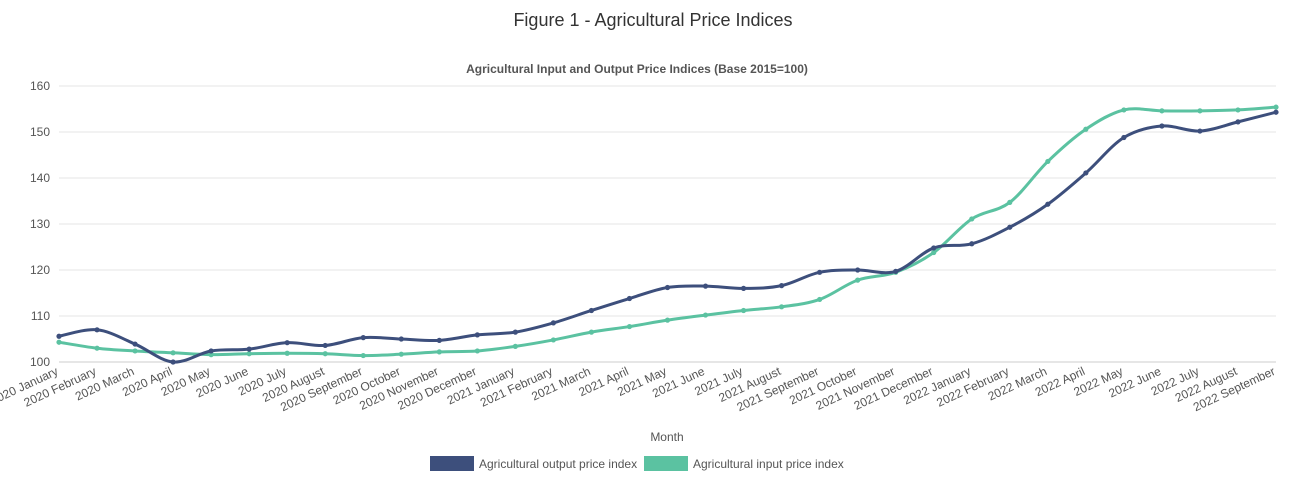 This screenshot has height=486, width=1306. I want to click on legend-item-output: Agricultural output price index, so click(533, 463).